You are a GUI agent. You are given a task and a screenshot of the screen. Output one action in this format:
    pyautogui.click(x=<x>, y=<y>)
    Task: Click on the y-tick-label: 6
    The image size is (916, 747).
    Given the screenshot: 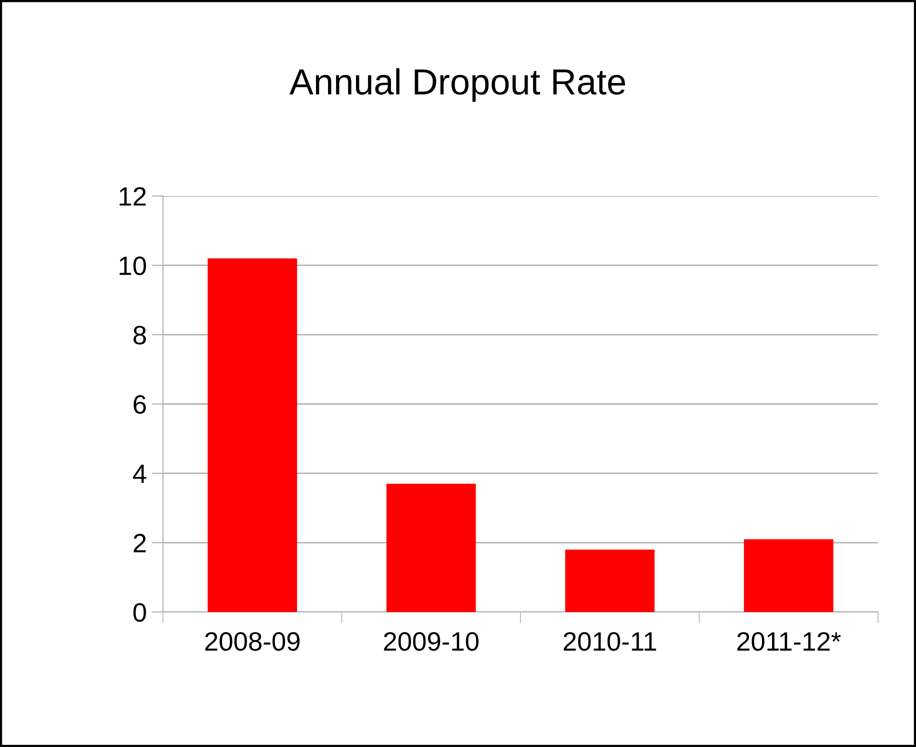 What is the action you would take?
    pyautogui.click(x=140, y=404)
    